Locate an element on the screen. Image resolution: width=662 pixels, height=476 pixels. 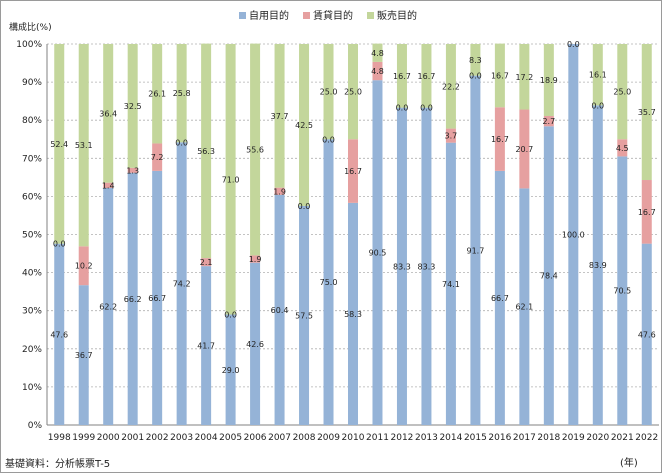
data-label: 29.0 is located at coordinates (231, 370).